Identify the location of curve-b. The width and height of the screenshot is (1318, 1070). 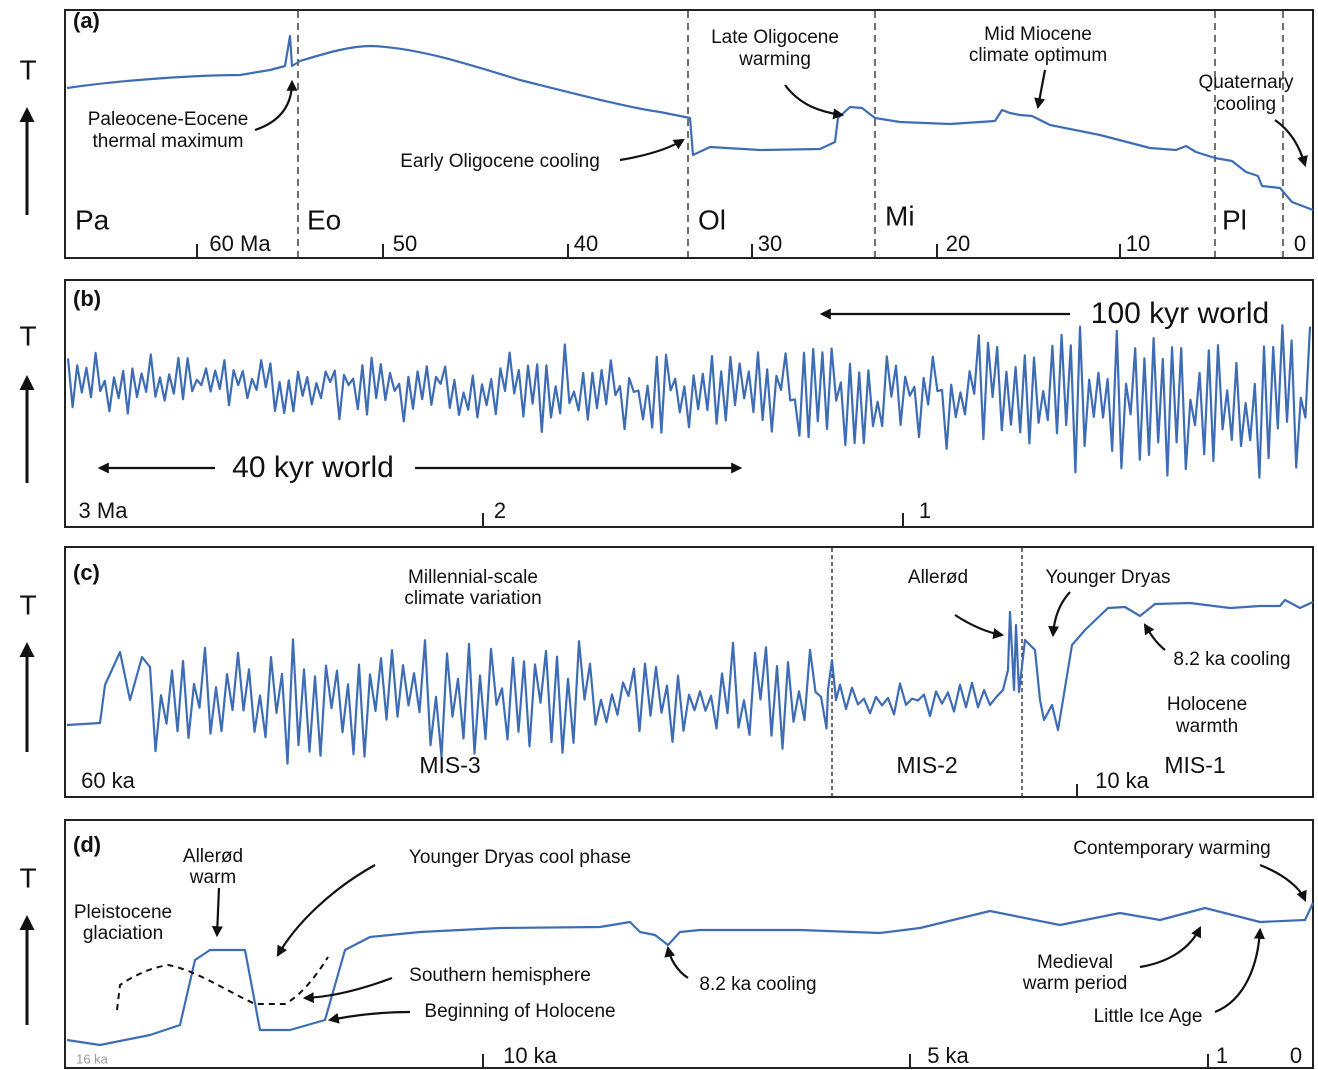
(689, 401).